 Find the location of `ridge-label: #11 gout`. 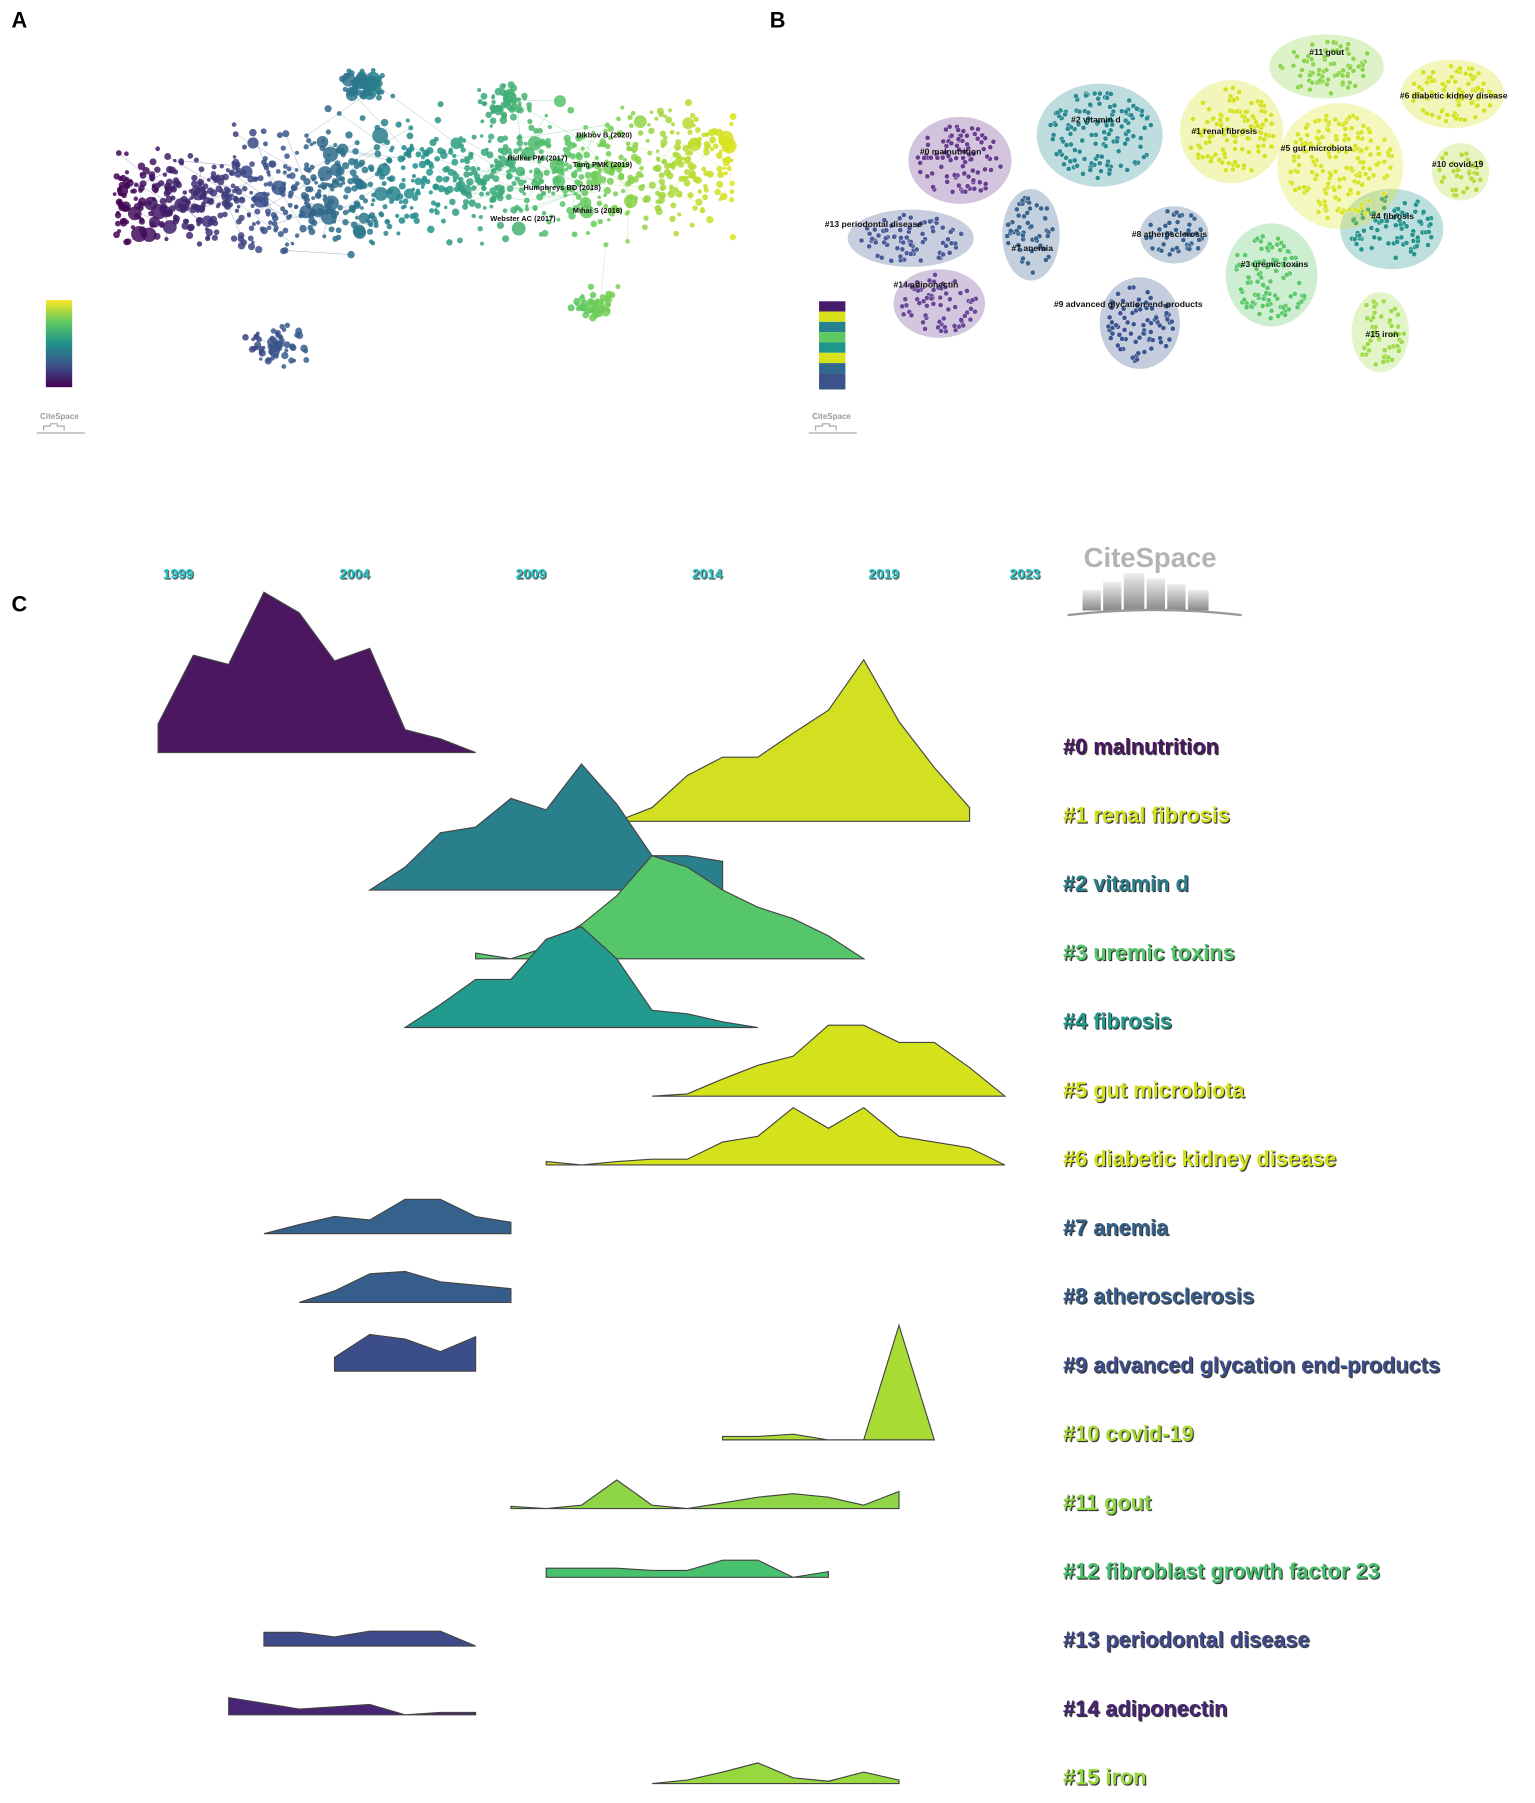

ridge-label: #11 gout is located at coordinates (1107, 1502).